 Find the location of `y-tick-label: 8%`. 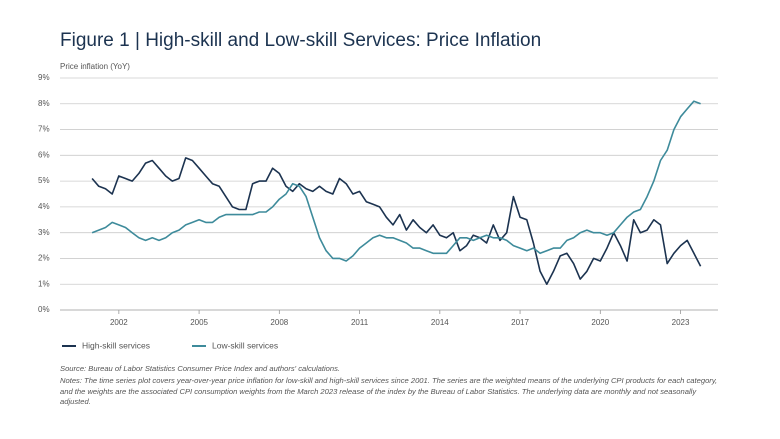

y-tick-label: 8% is located at coordinates (44, 103).